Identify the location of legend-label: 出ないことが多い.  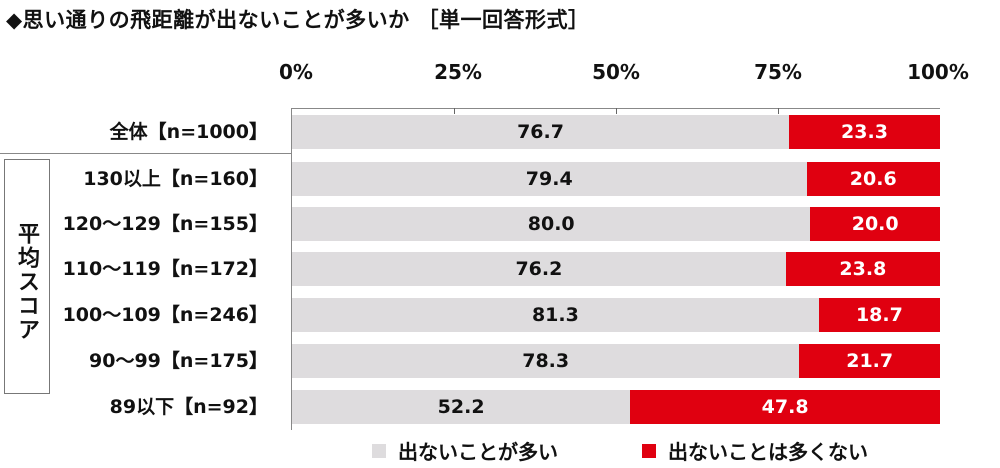
(478, 452).